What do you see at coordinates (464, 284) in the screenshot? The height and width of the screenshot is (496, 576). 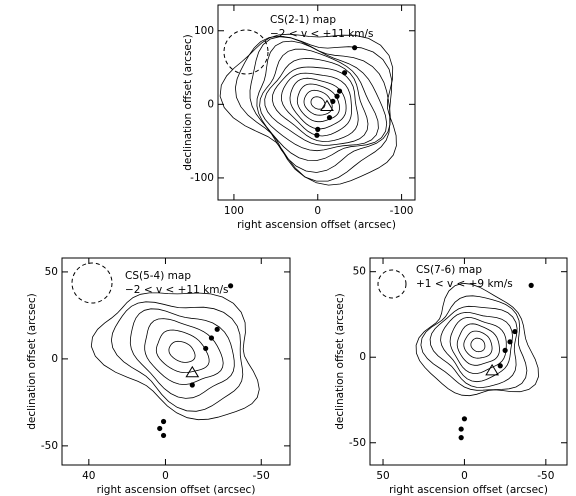 I see `annotation: +1 < v < +9 km/s` at bounding box center [464, 284].